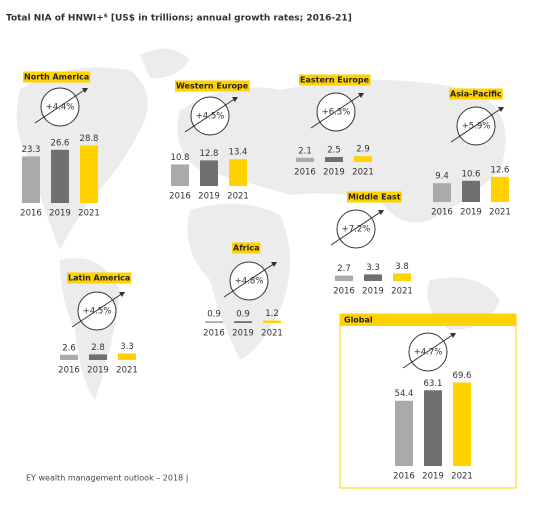  I want to click on value-label: 10.8, so click(180, 158).